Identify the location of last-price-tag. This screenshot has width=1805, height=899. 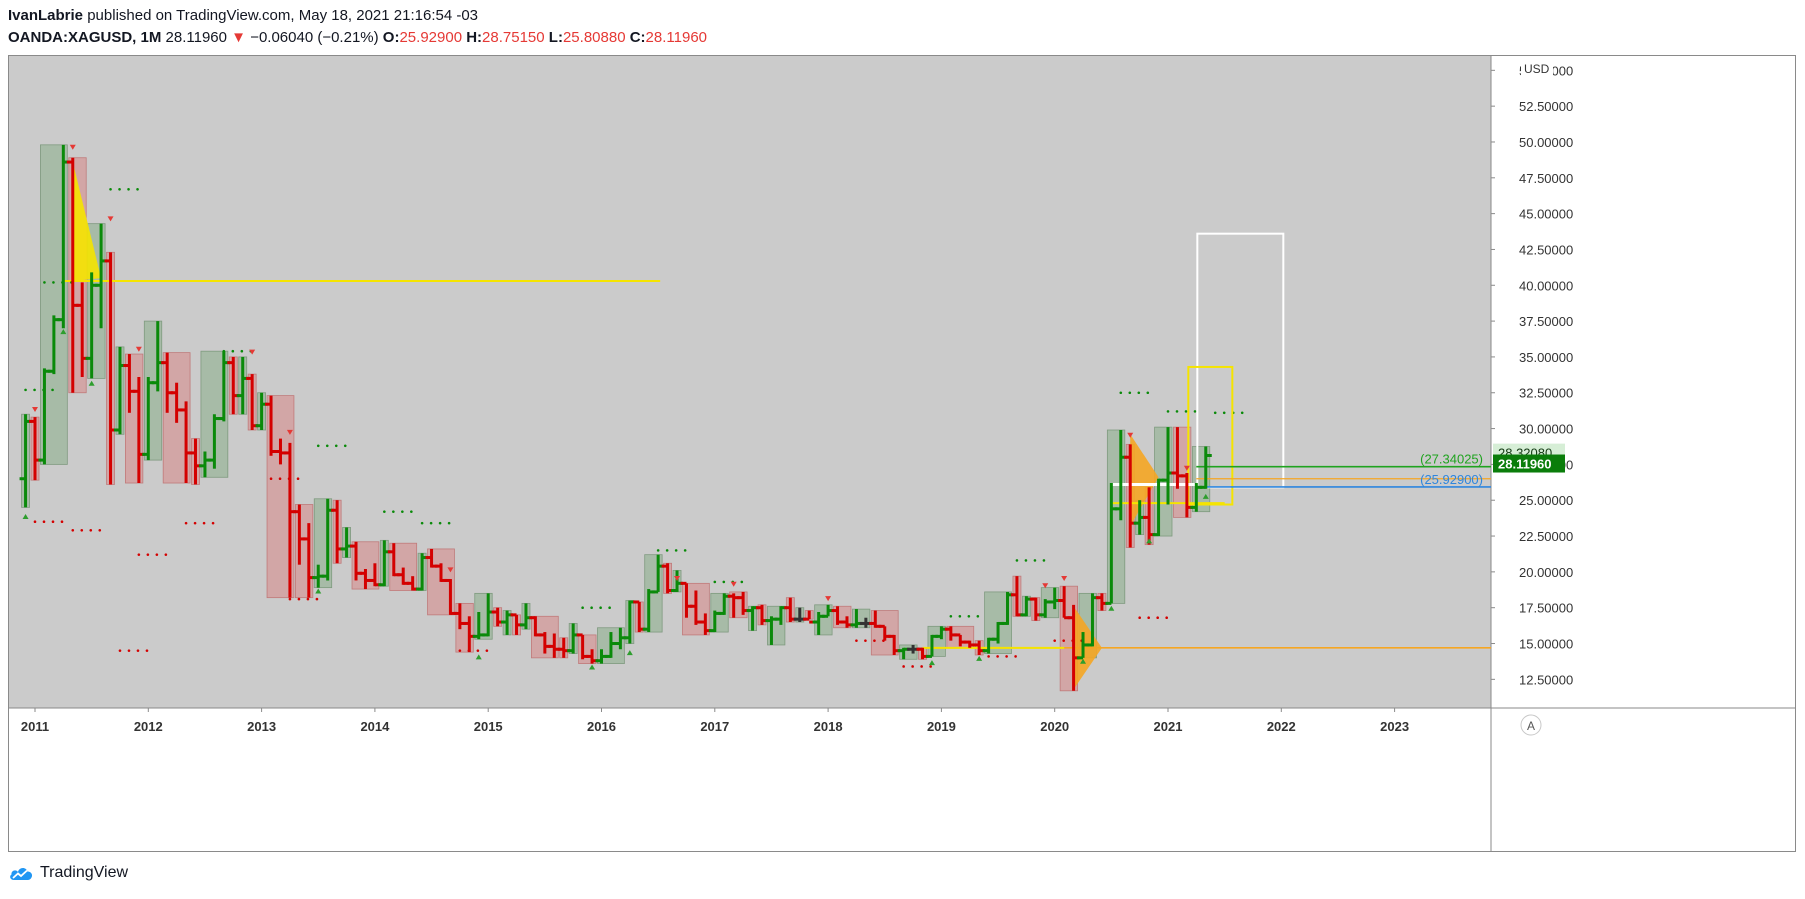
(1529, 463).